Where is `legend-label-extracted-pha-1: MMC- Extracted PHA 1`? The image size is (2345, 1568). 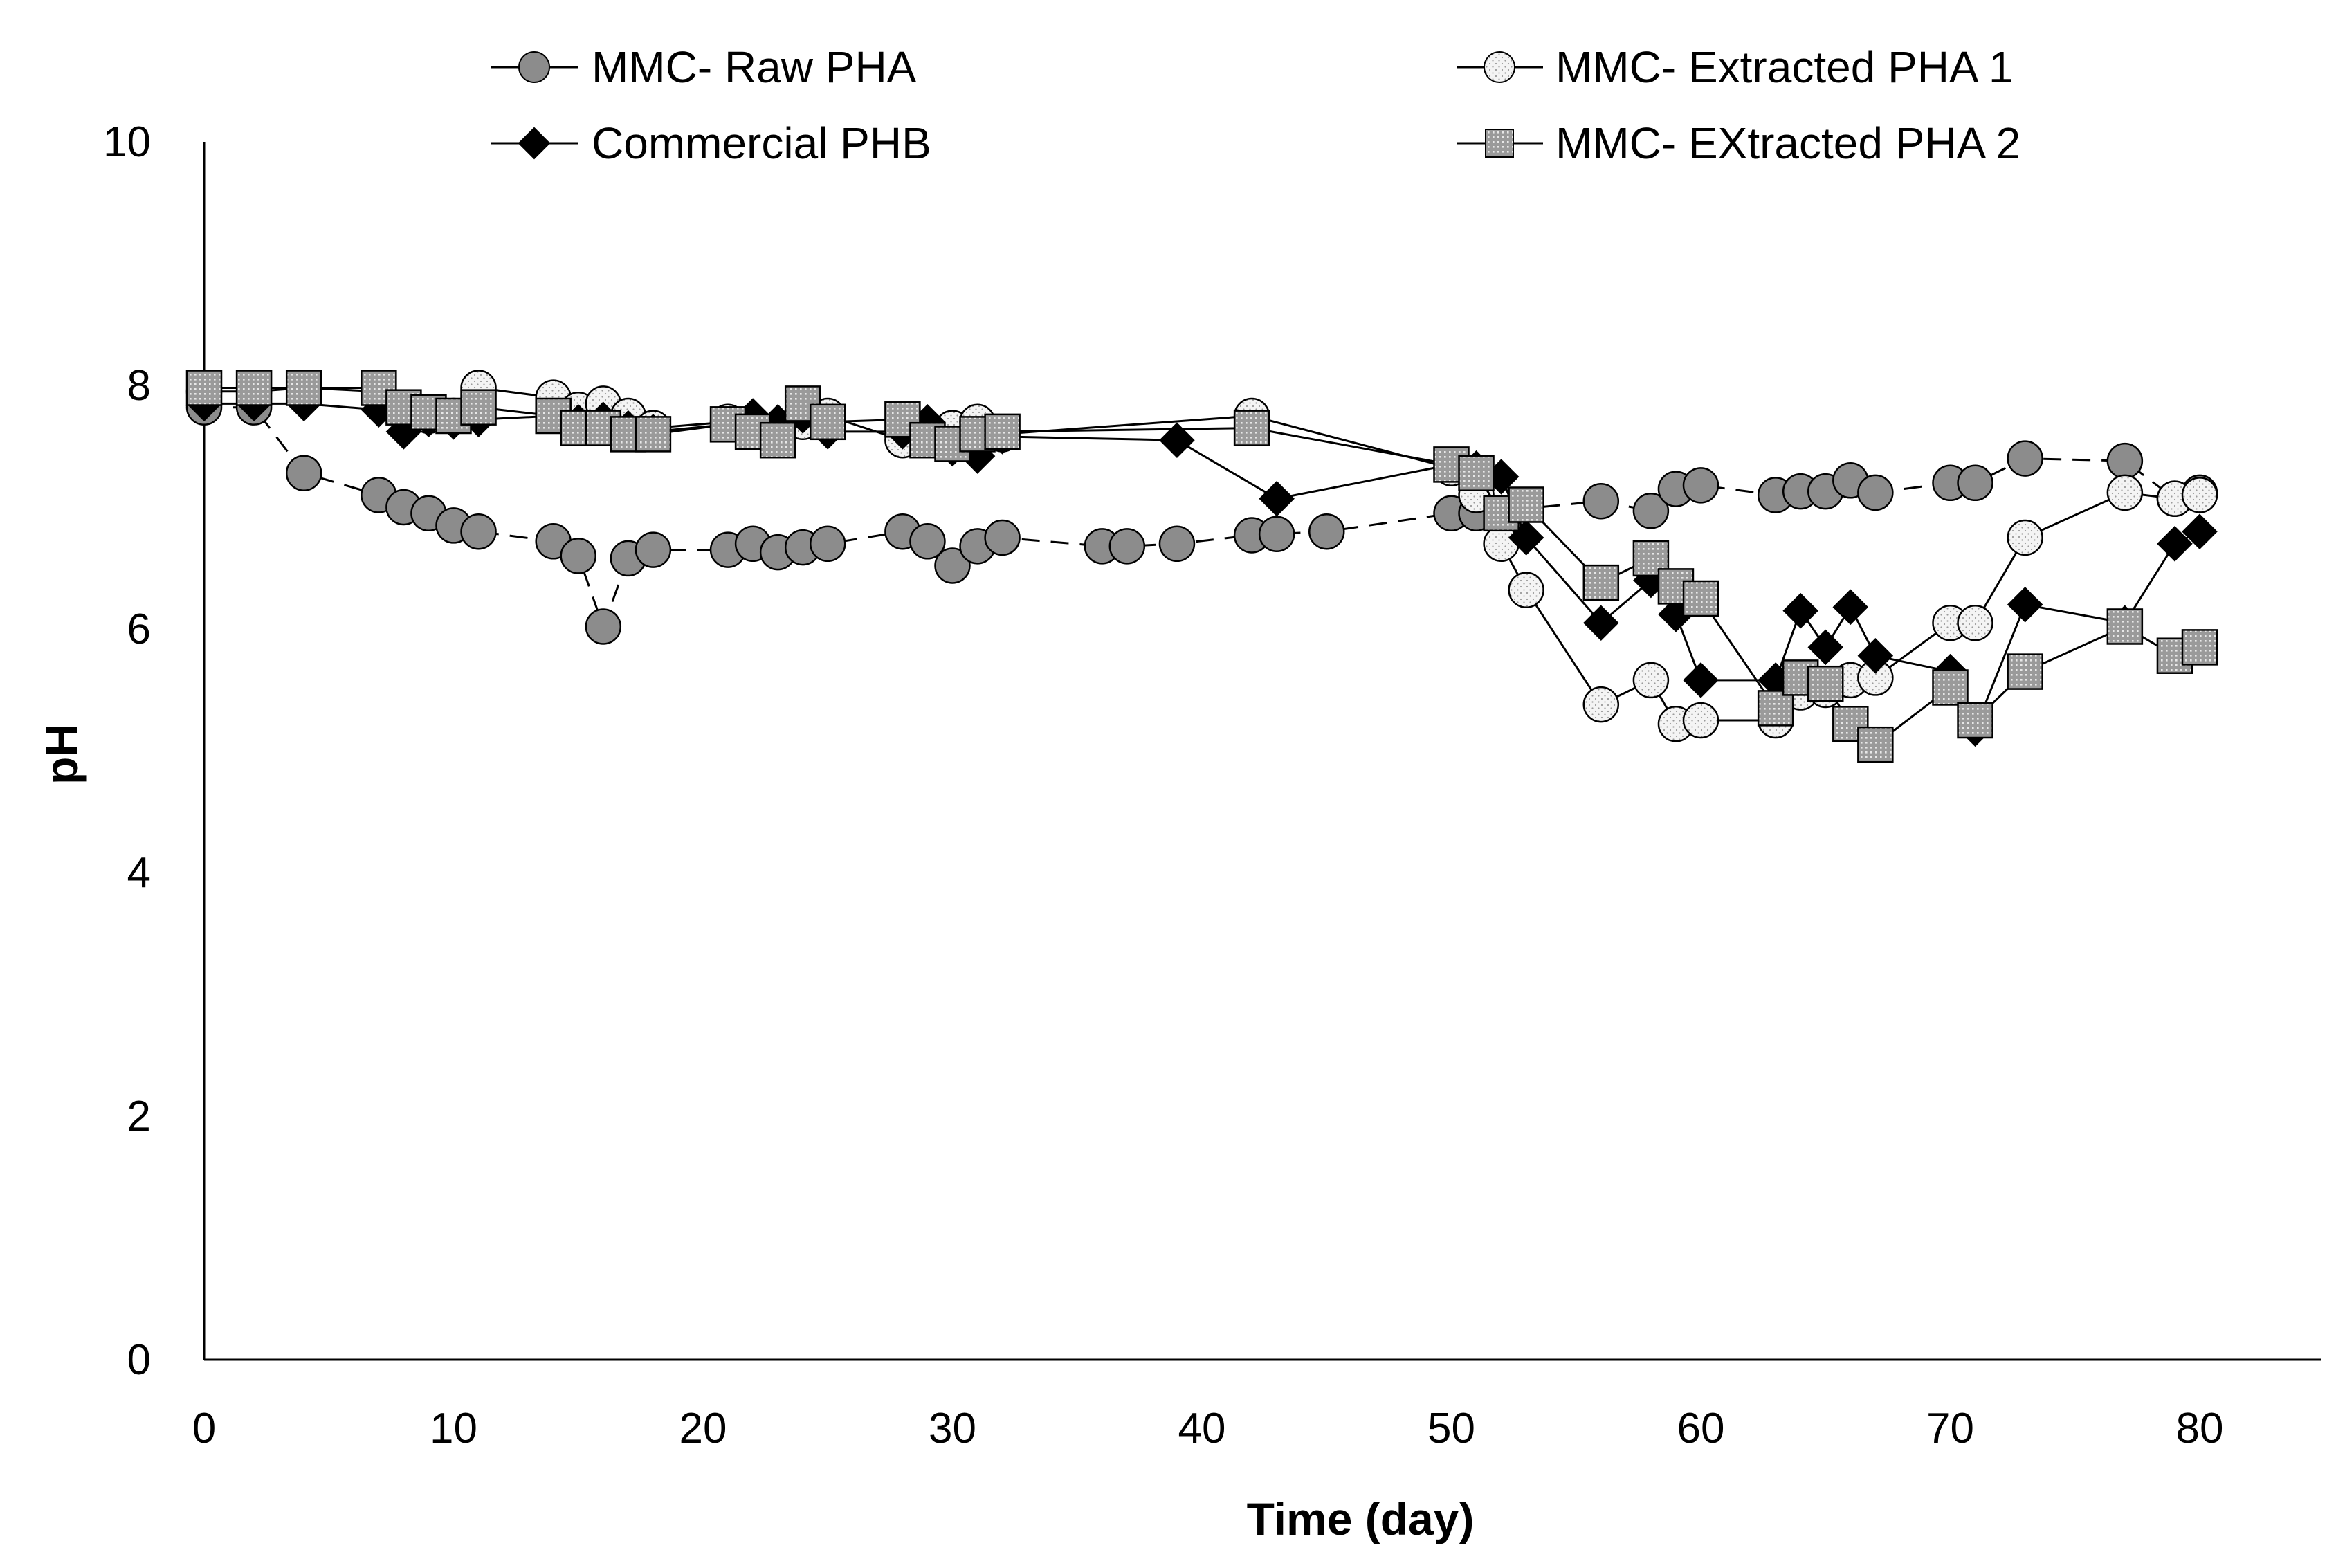 legend-label-extracted-pha-1: MMC- Extracted PHA 1 is located at coordinates (1784, 67).